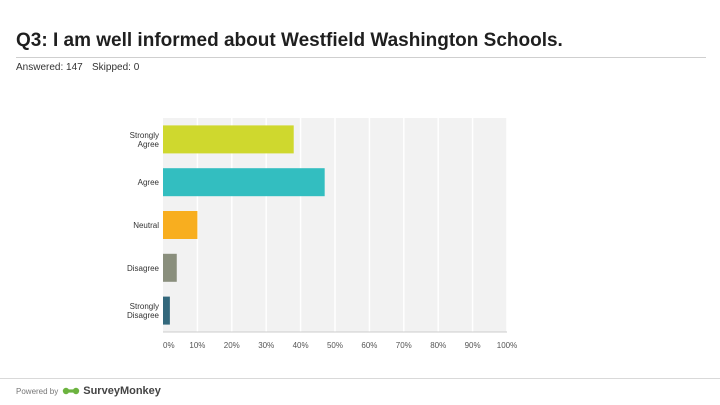 The image size is (720, 405). Describe the element at coordinates (145, 140) in the screenshot. I see `category-label: Strongly Agree` at that location.